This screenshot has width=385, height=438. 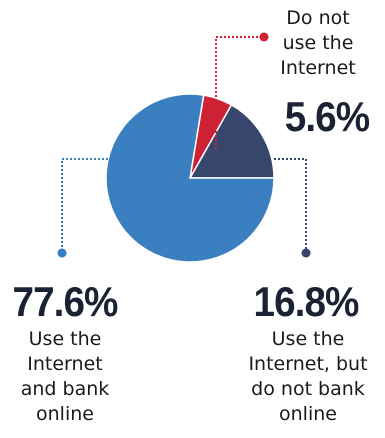 I want to click on leader-no-internet, so click(x=239, y=92).